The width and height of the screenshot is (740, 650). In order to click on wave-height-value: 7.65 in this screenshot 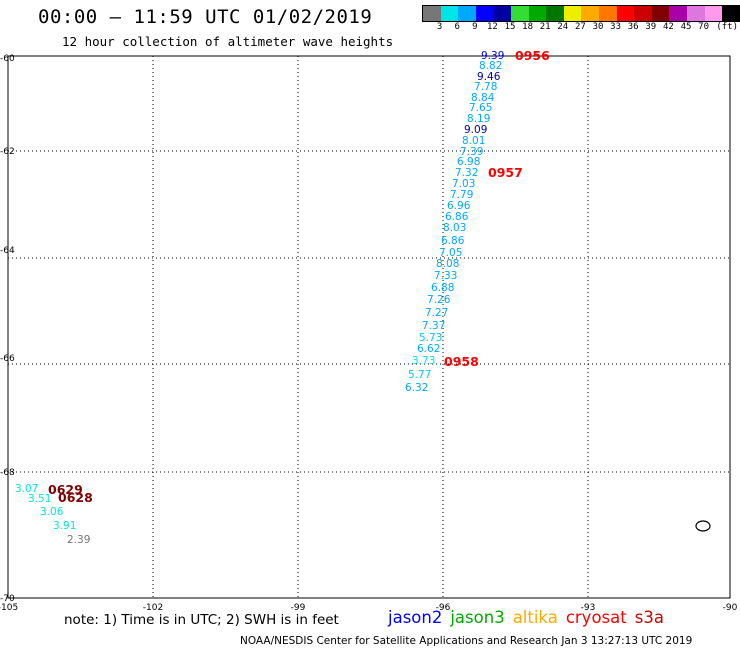, I will do `click(480, 108)`.